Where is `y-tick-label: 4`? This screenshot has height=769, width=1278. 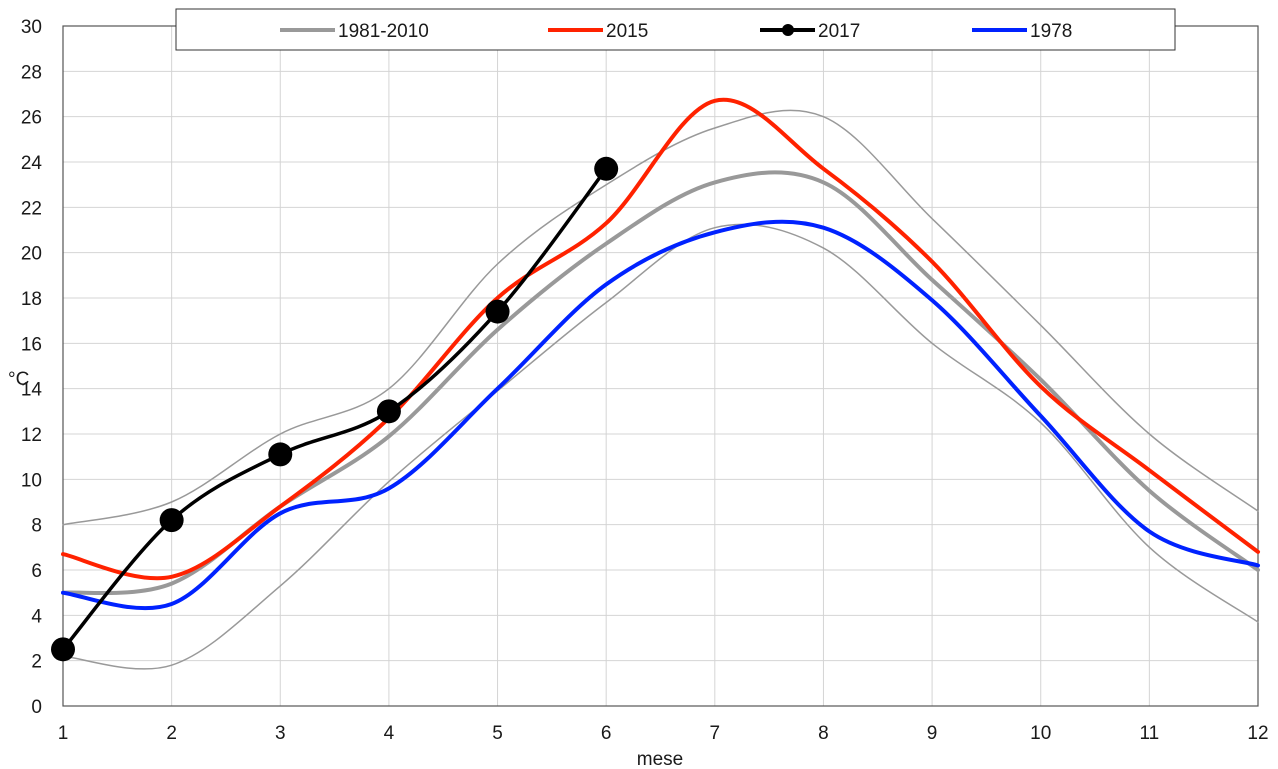
y-tick-label: 4 is located at coordinates (36, 616).